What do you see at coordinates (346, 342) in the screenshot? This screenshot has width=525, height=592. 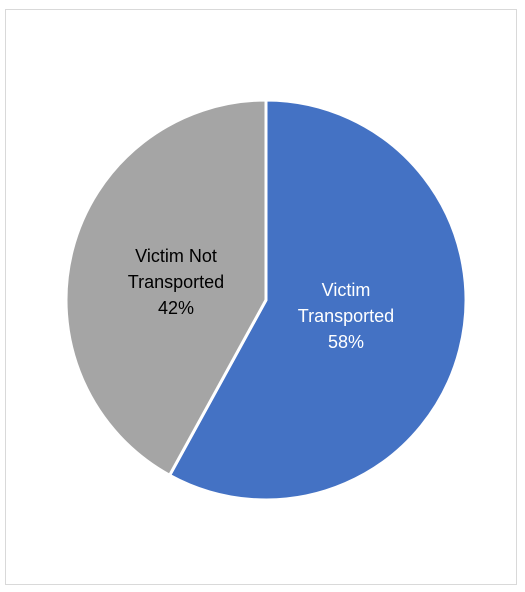 I see `slice-percent-0: 58%` at bounding box center [346, 342].